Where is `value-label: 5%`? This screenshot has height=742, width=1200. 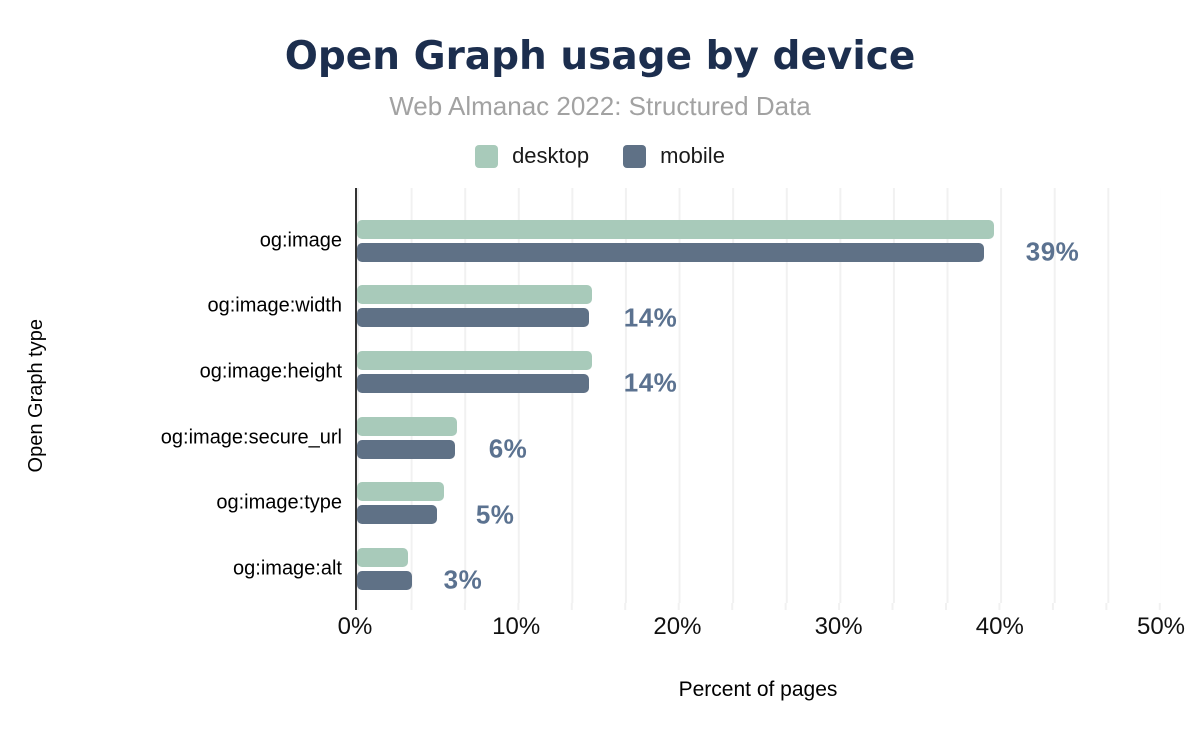 value-label: 5% is located at coordinates (495, 514).